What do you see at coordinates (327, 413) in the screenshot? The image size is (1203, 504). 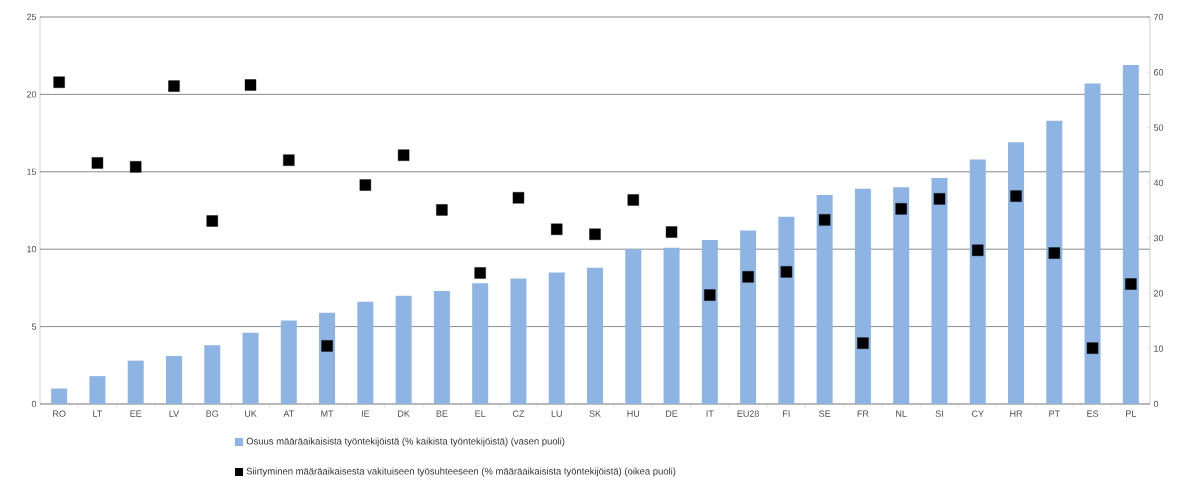 I see `x-tick-label: MT` at bounding box center [327, 413].